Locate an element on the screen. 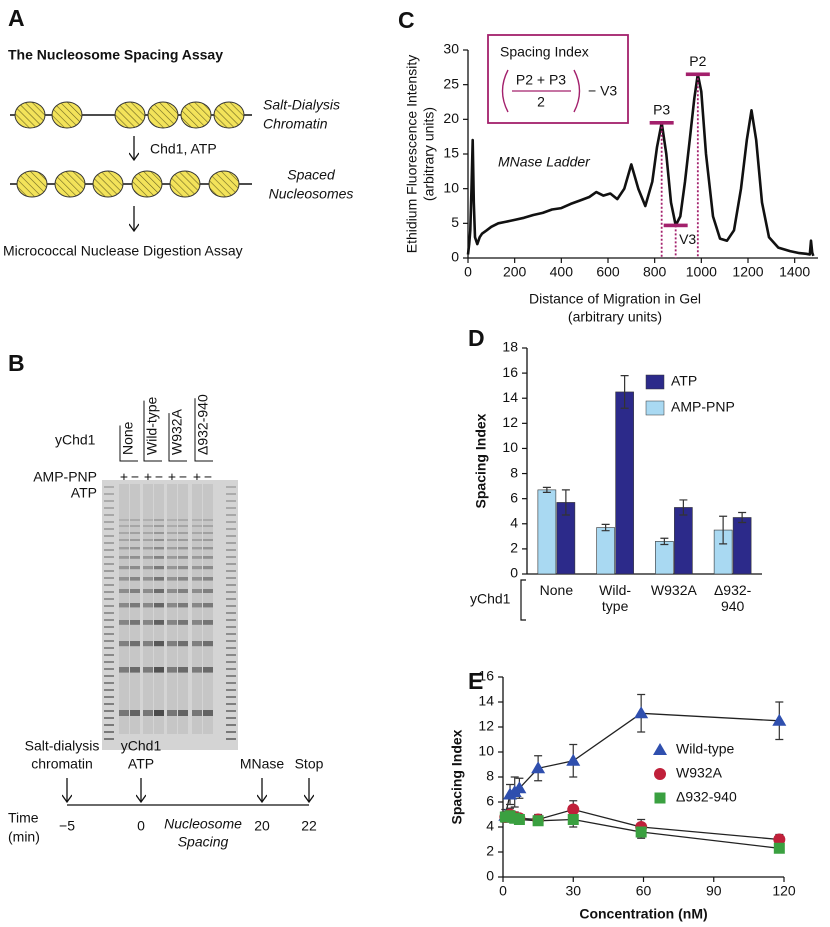 This screenshot has width=830, height=927. y-tick-label: 2 is located at coordinates (514, 548).